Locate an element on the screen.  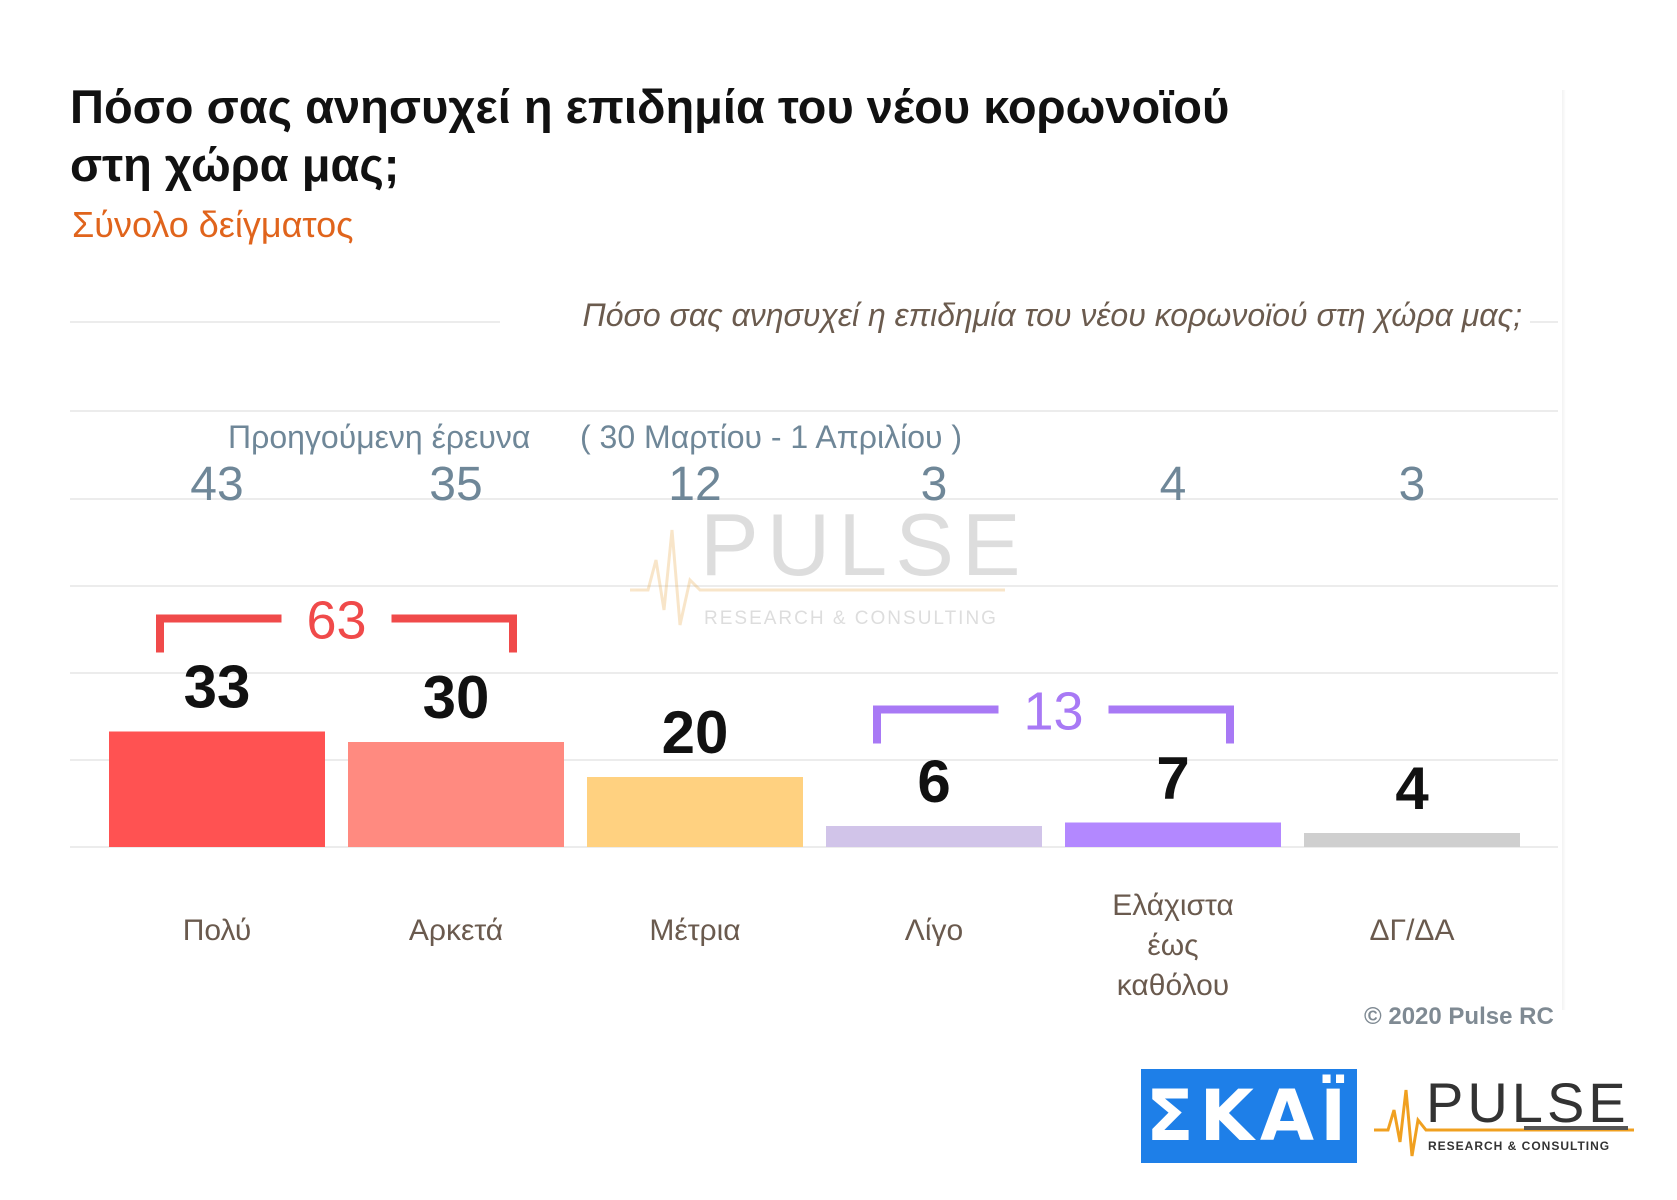
previous-survey-dates: ( 30 Μαρτίου - 1 Απριλίου ) is located at coordinates (771, 437).